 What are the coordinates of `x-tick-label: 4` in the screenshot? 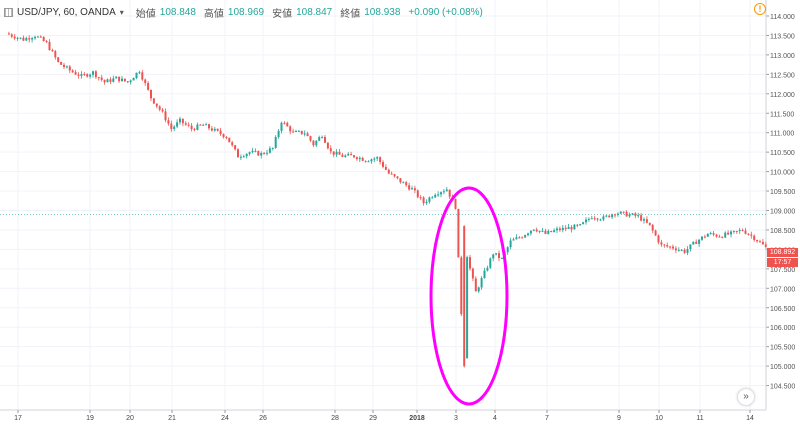 It's located at (495, 418).